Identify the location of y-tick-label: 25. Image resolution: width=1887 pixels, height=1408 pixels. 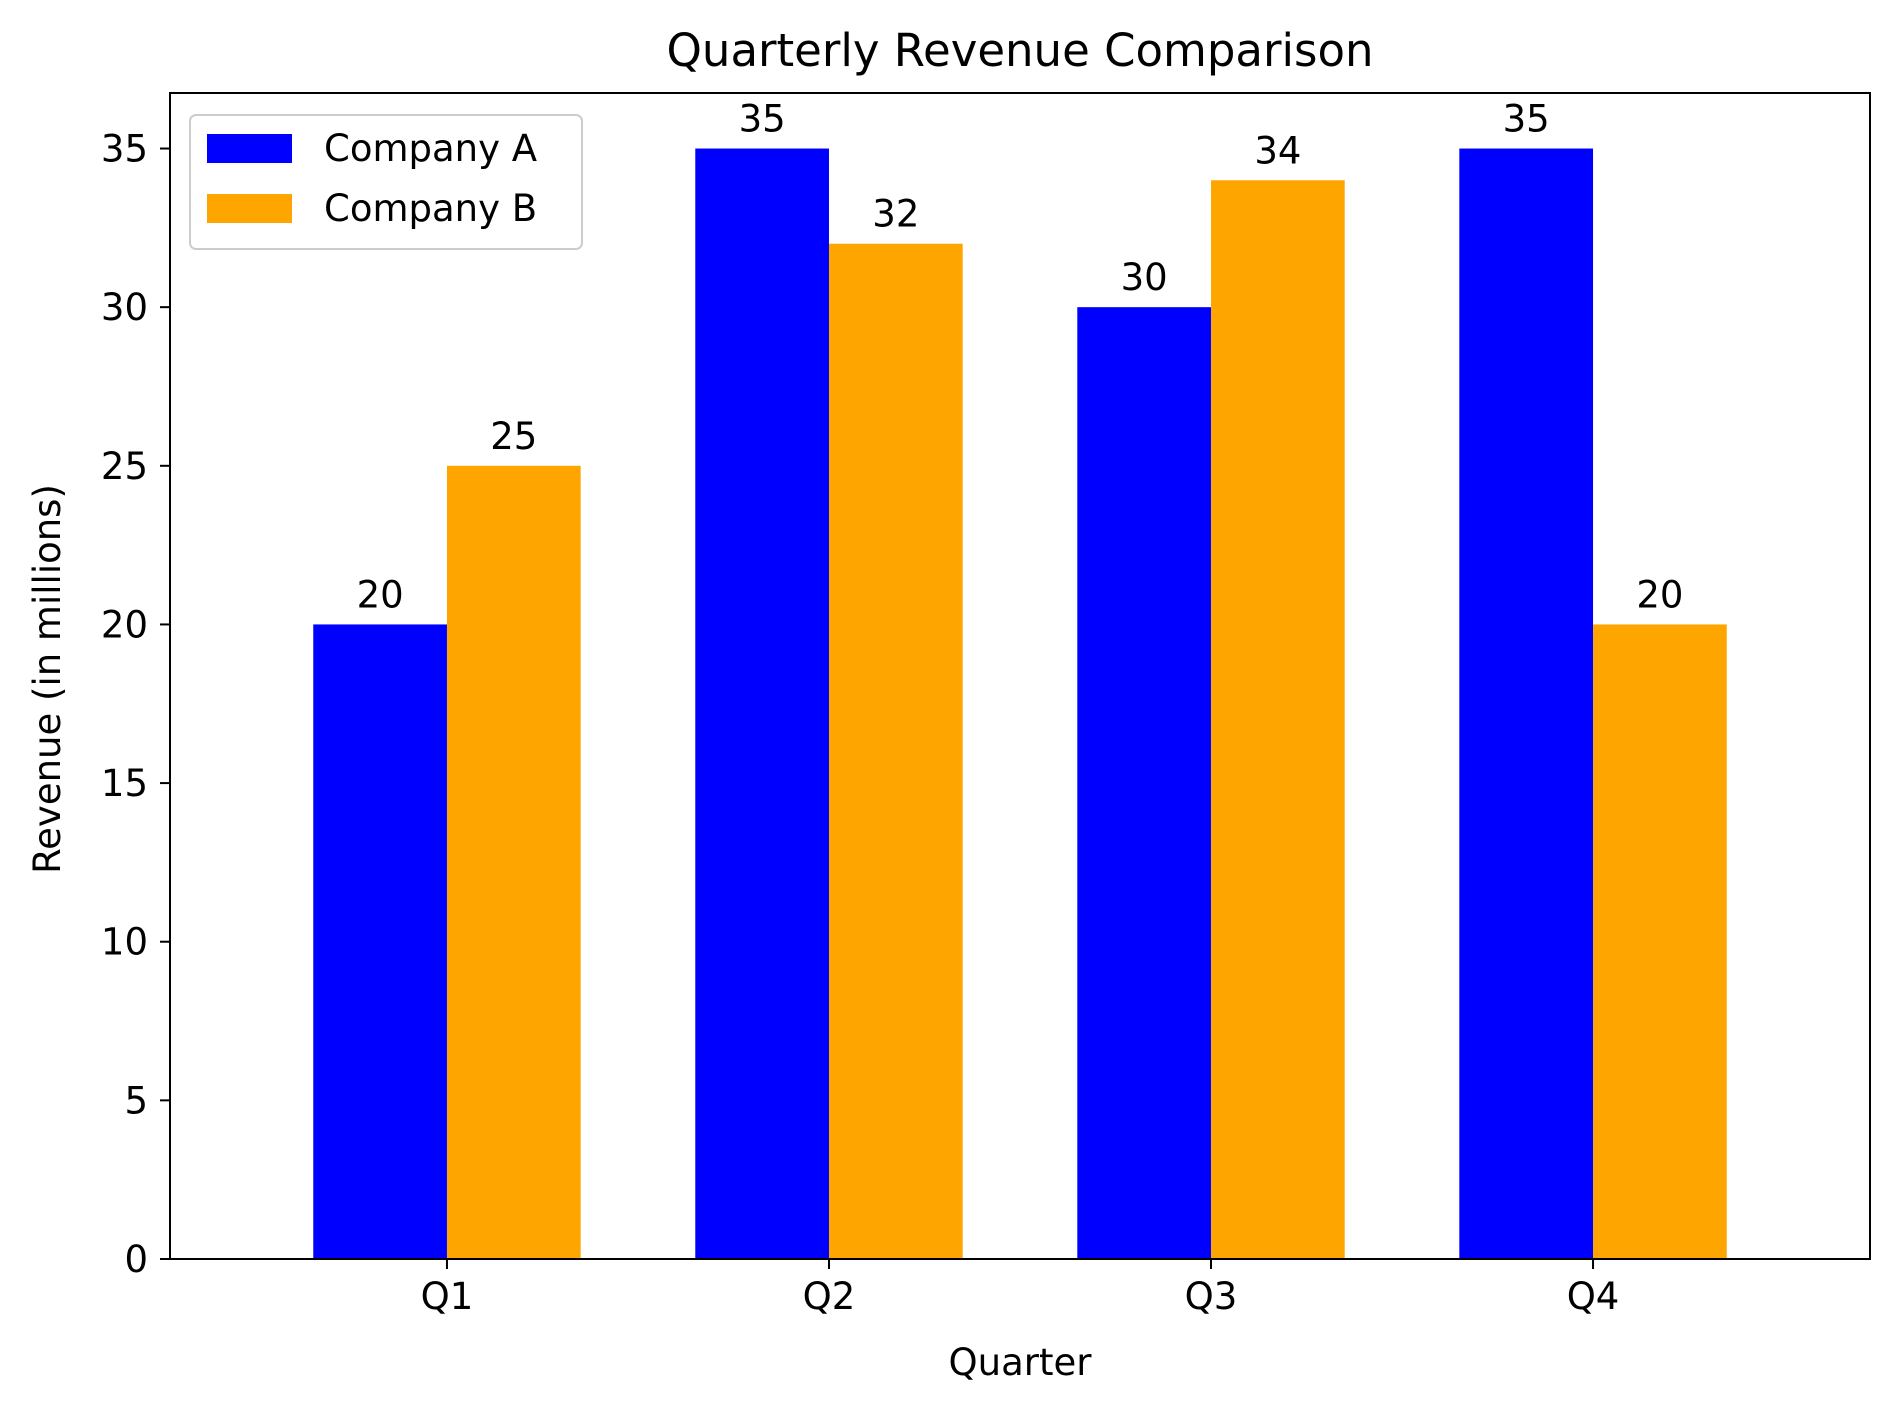
(124, 466).